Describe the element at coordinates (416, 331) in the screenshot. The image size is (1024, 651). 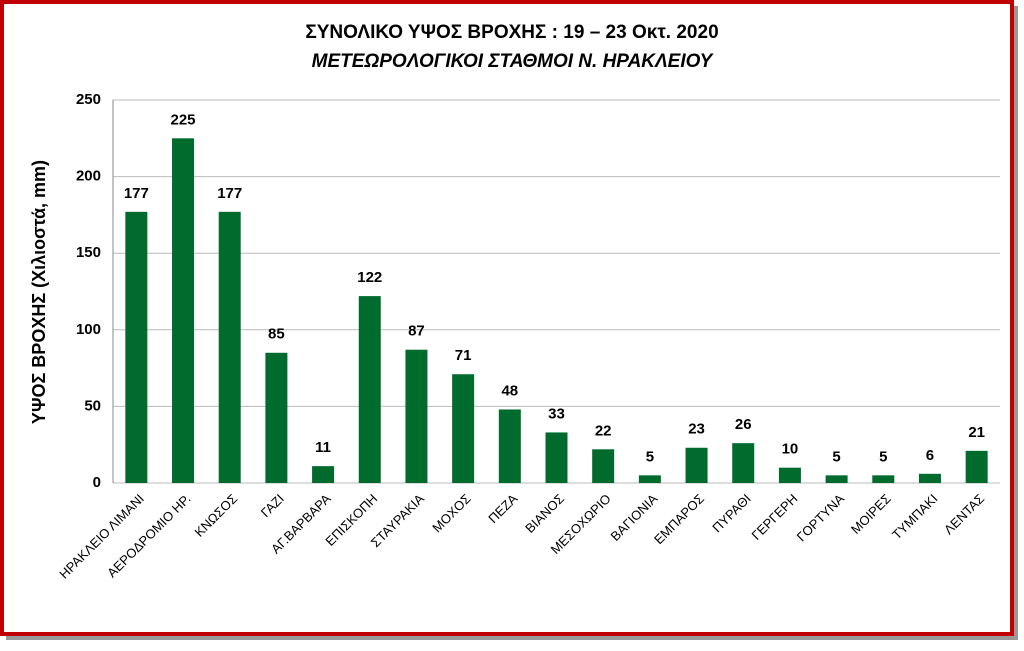
I see `data-label: 87` at that location.